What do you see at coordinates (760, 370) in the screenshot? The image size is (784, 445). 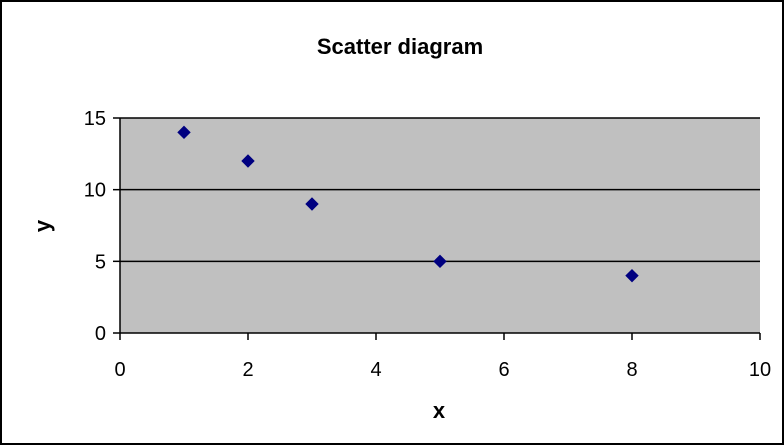 I see `x-tick-label: 10` at bounding box center [760, 370].